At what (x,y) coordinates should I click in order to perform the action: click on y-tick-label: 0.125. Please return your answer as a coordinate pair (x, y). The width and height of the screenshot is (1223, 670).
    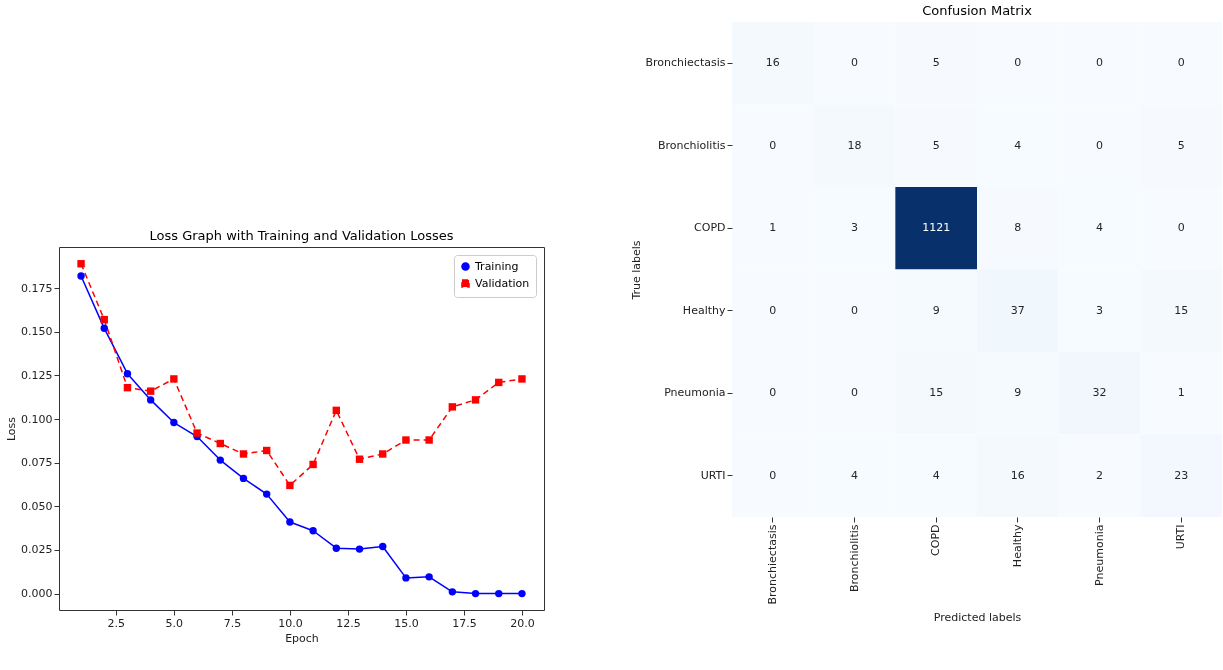
    Looking at the image, I should click on (37, 375).